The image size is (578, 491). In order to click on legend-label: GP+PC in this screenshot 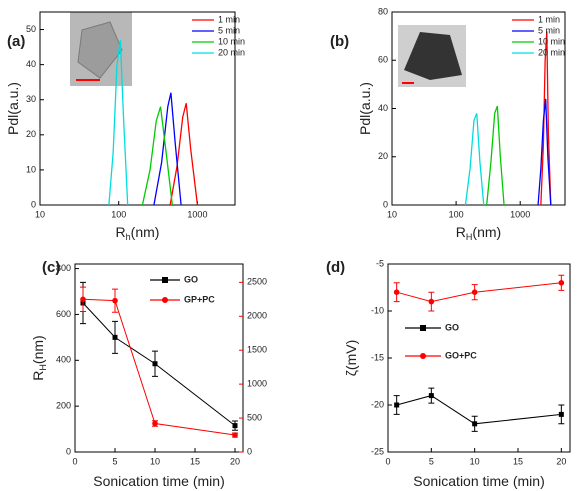, I will do `click(199, 299)`.